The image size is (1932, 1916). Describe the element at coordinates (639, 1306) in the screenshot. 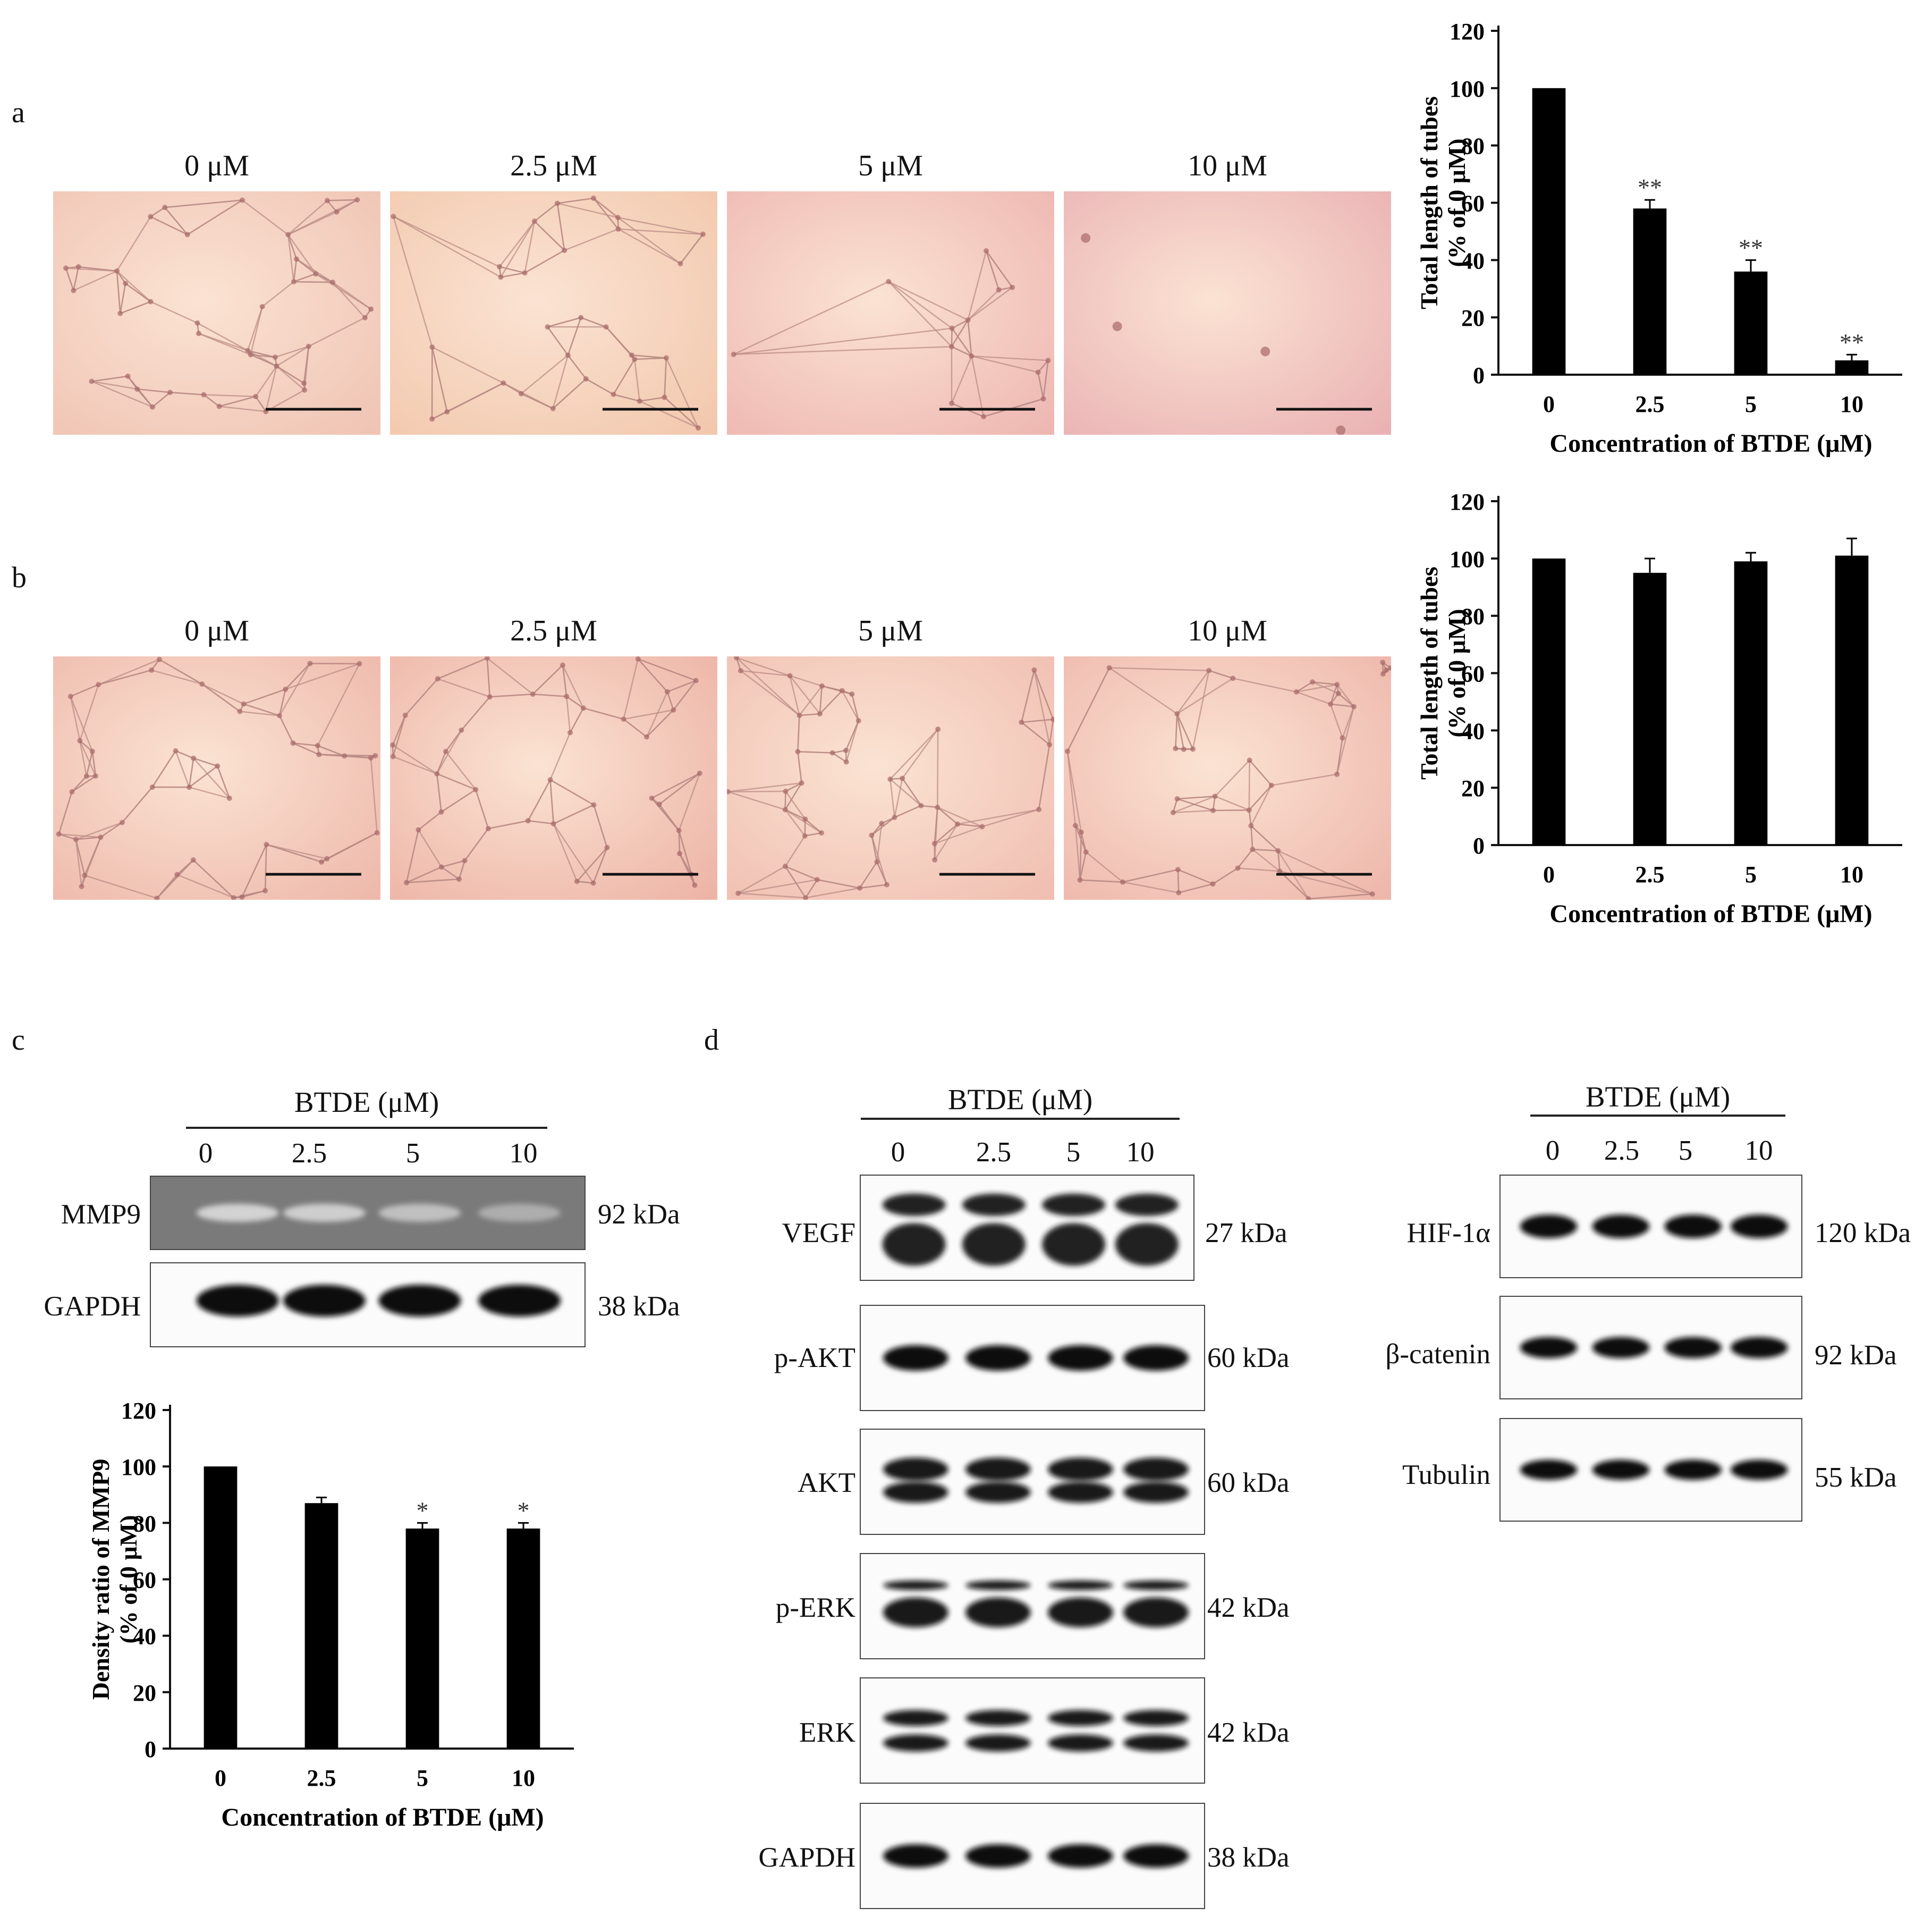

I see `kda-label: 38 kDa` at that location.